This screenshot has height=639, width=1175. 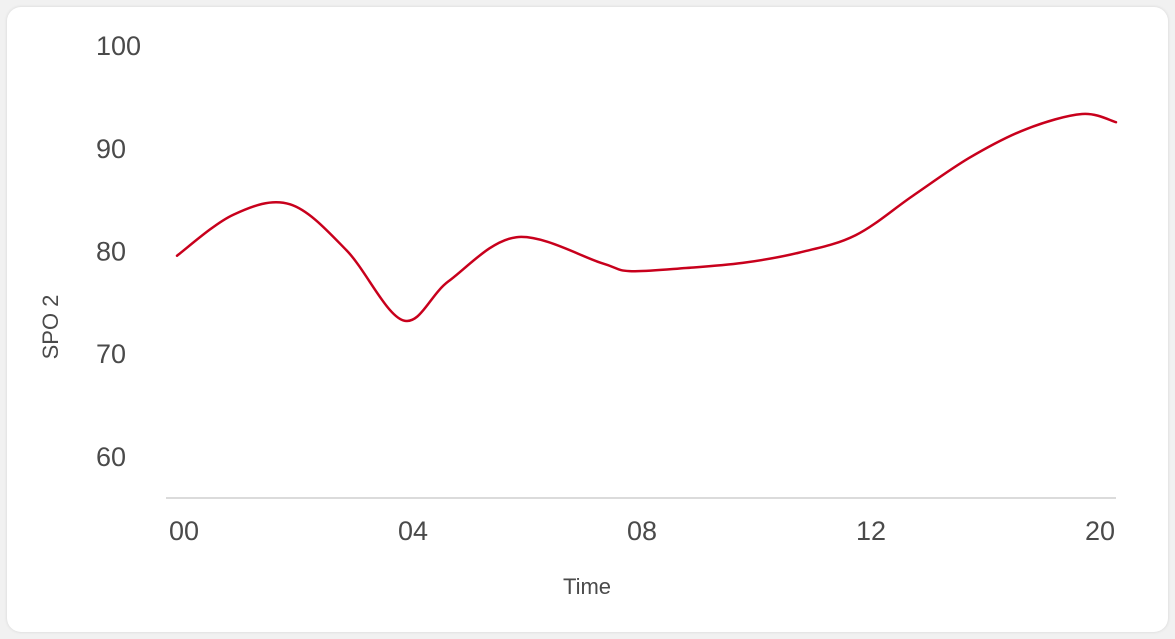 I want to click on x-tick-label: 20, so click(x=1100, y=531).